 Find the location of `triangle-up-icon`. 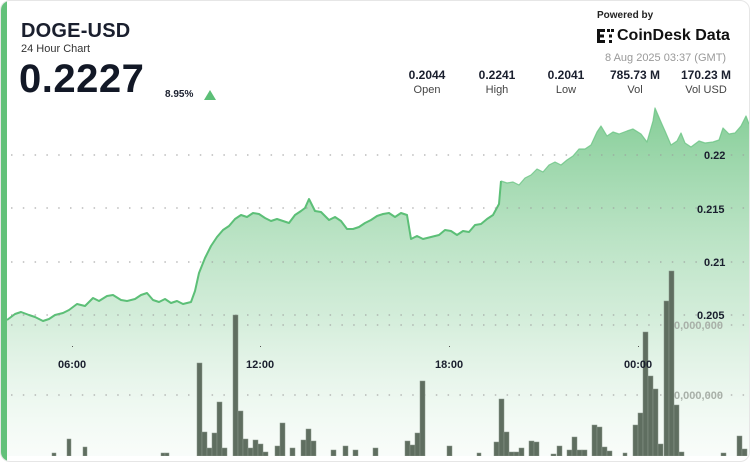

triangle-up-icon is located at coordinates (210, 95).